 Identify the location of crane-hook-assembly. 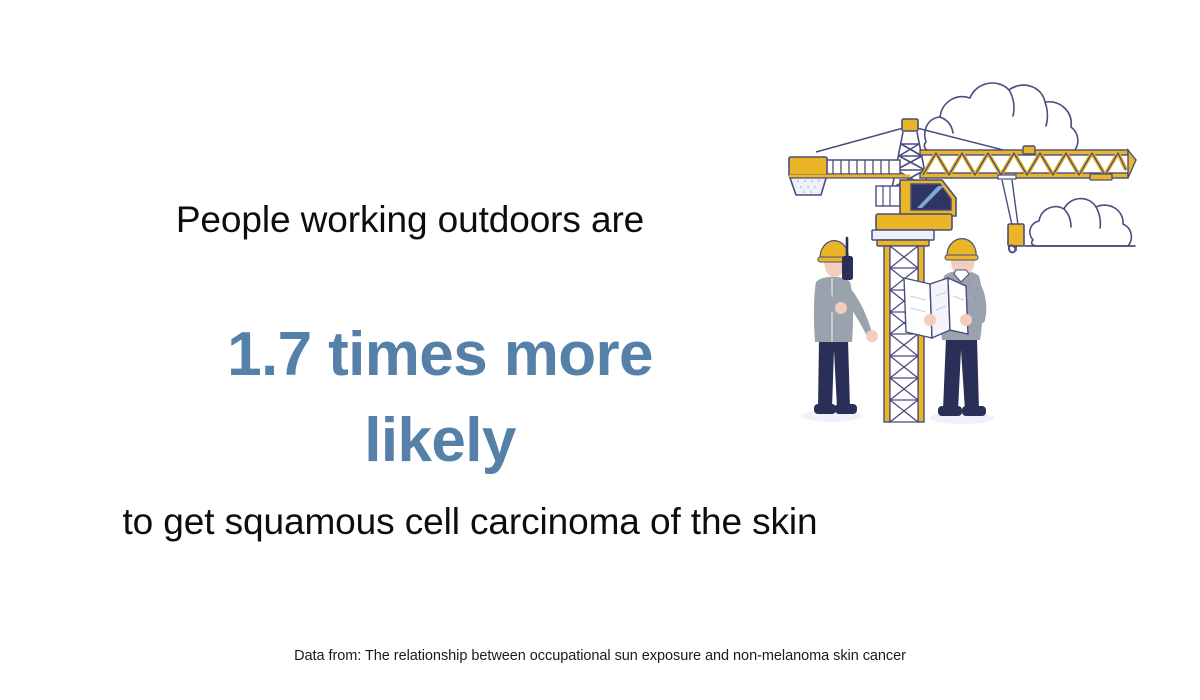
(1013, 216).